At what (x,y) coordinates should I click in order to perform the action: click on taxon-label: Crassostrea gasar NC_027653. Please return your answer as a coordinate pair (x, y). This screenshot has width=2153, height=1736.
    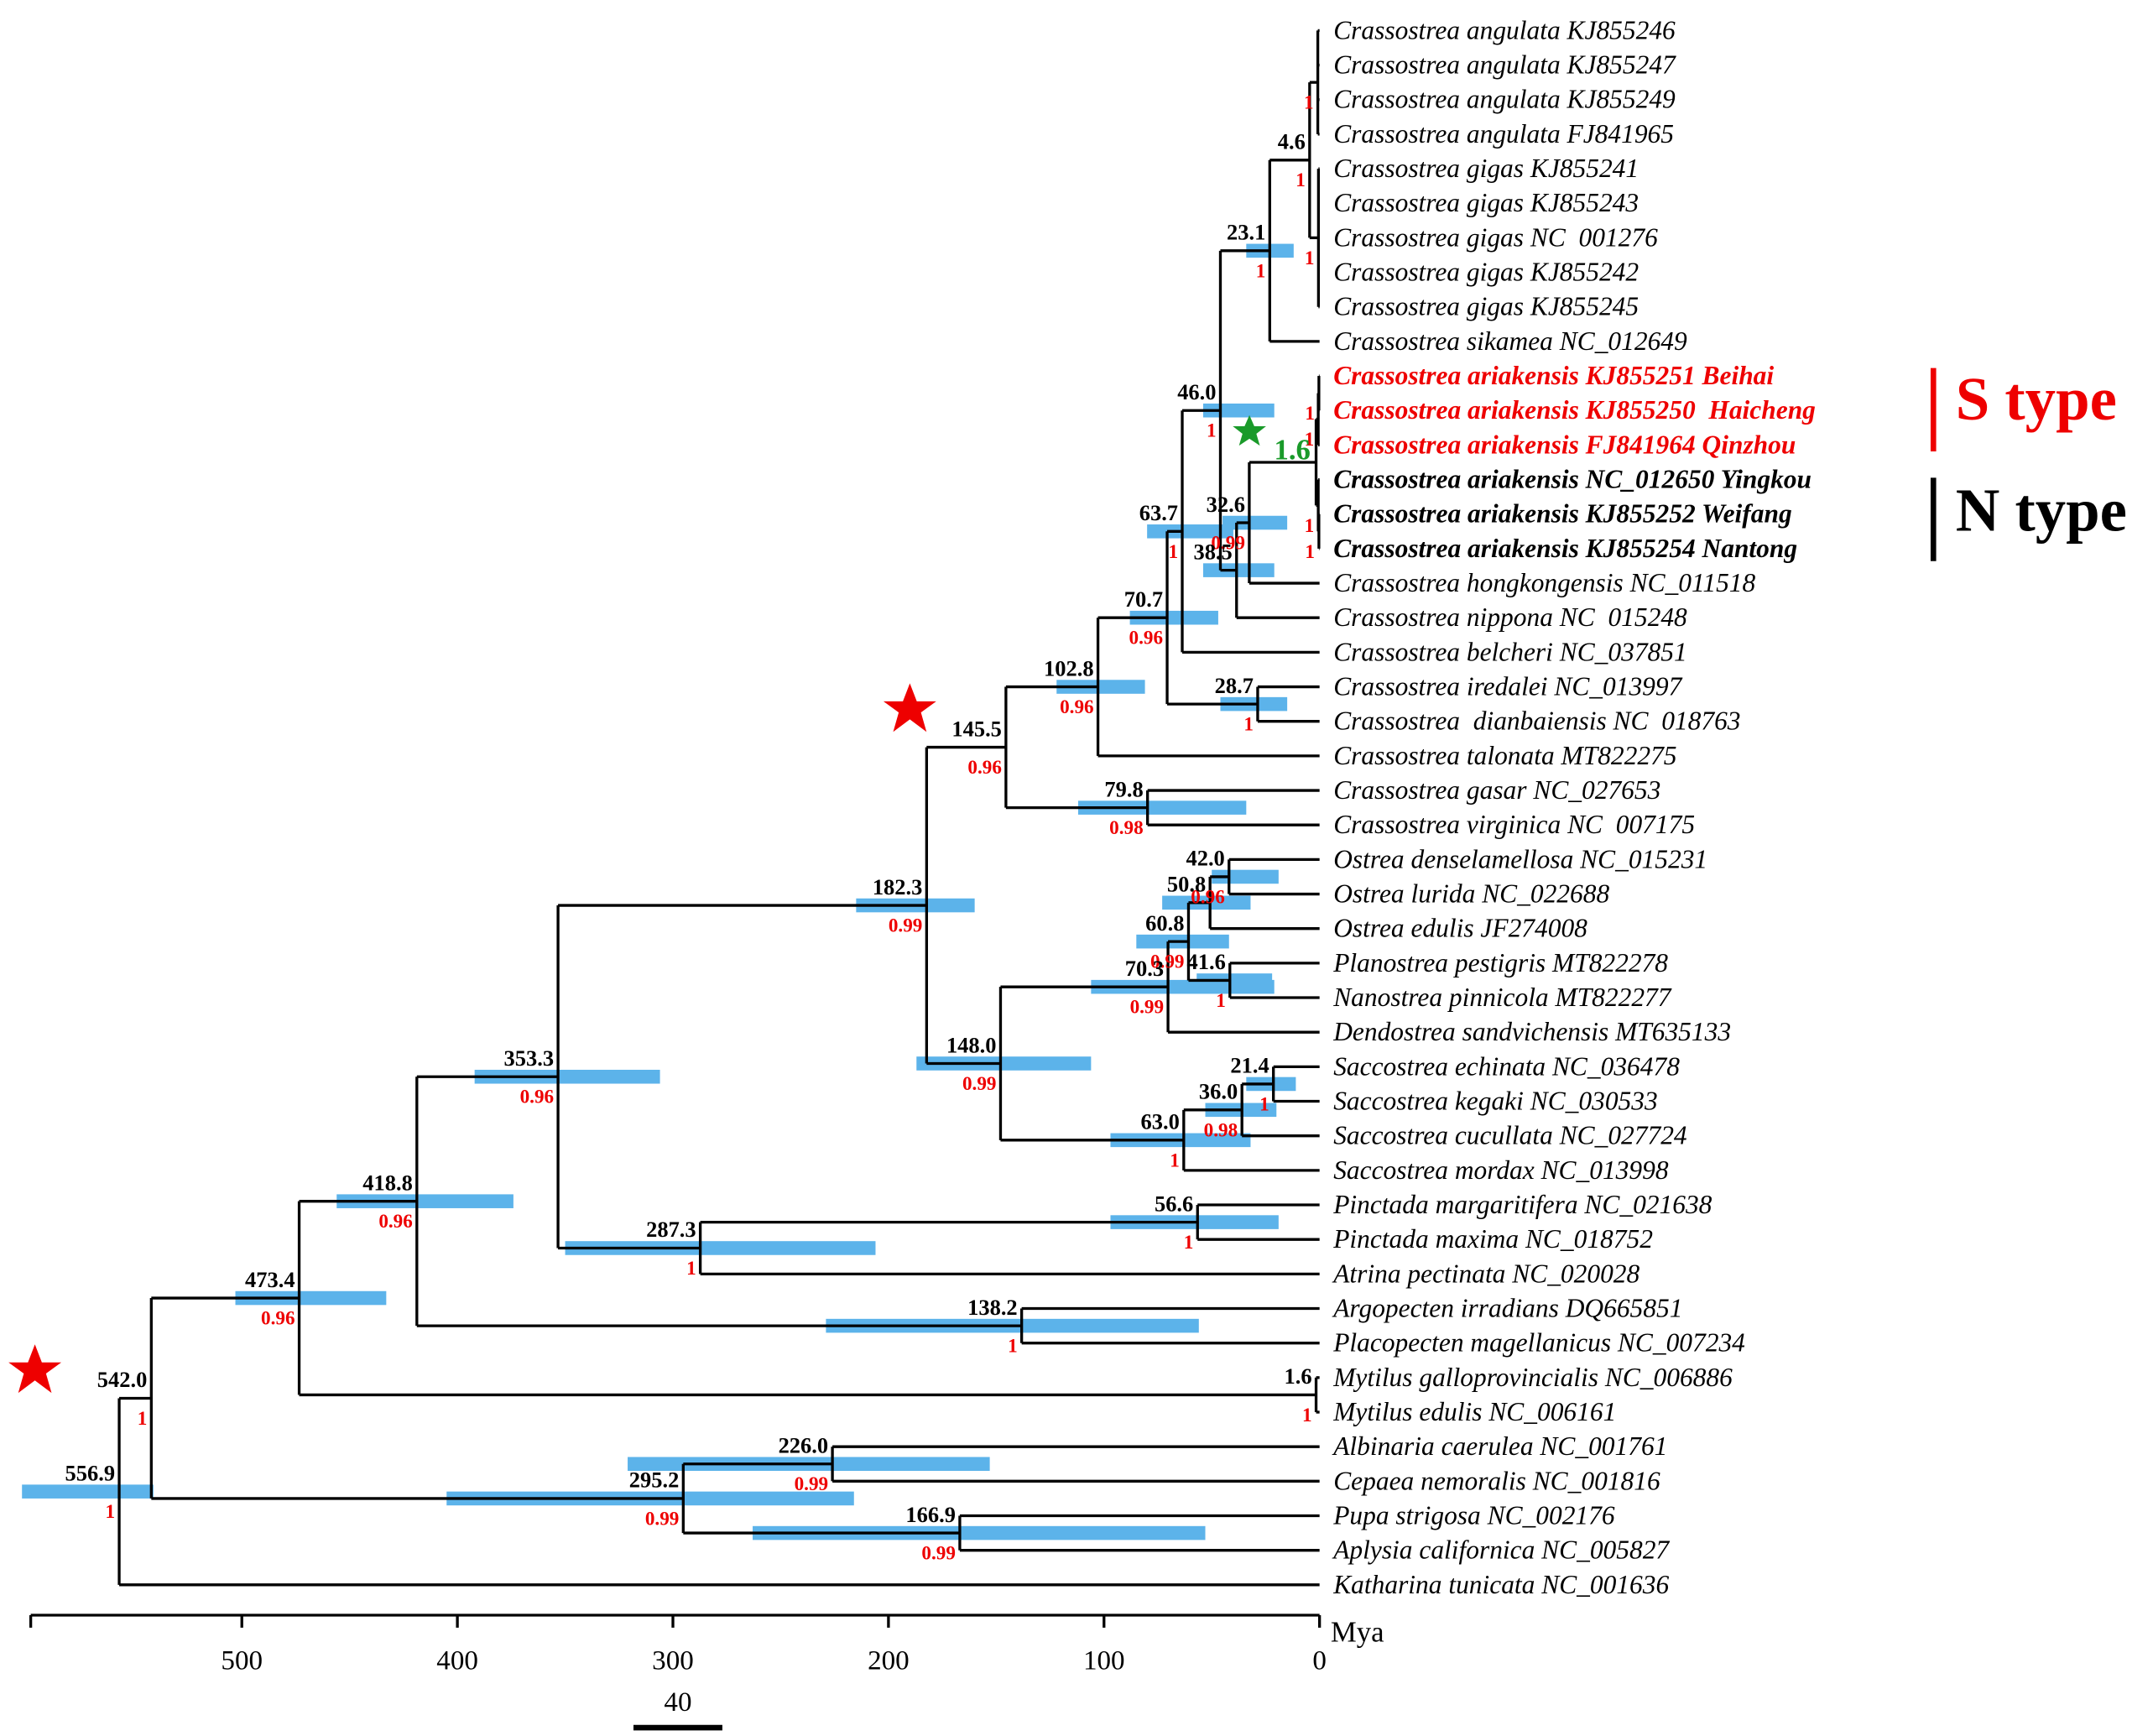
    Looking at the image, I should click on (1496, 790).